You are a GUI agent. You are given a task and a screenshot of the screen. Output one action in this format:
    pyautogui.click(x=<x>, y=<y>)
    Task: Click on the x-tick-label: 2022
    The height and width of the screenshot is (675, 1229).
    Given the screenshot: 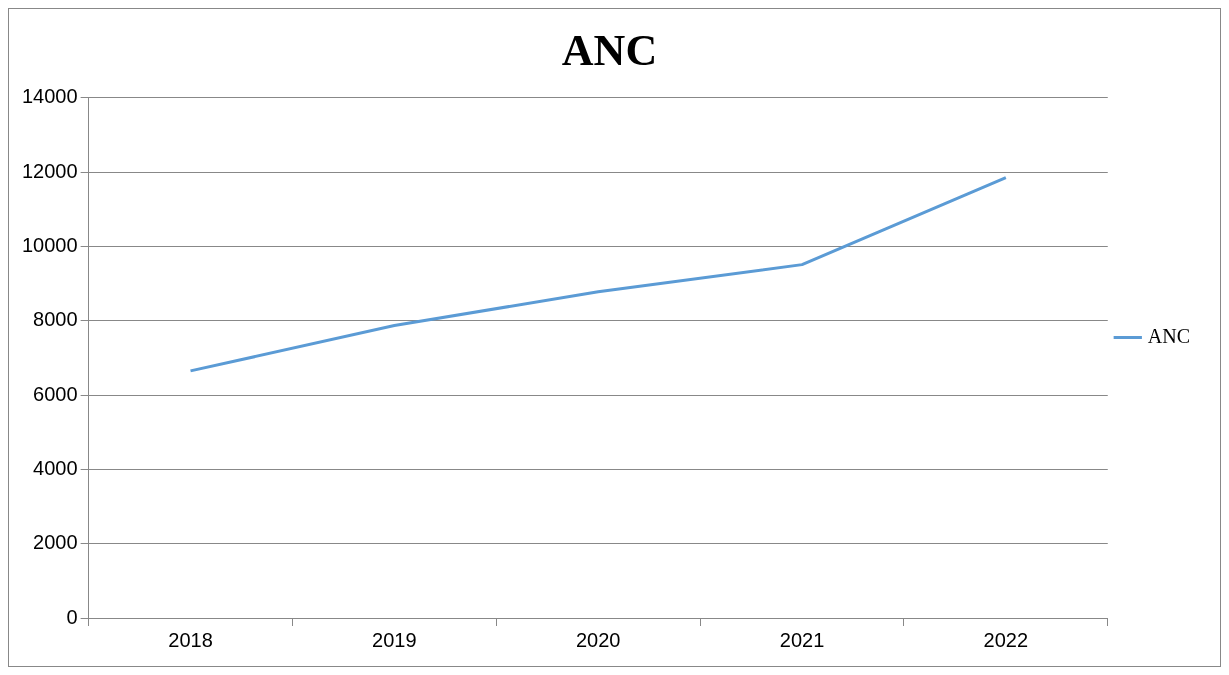 What is the action you would take?
    pyautogui.click(x=1006, y=639)
    